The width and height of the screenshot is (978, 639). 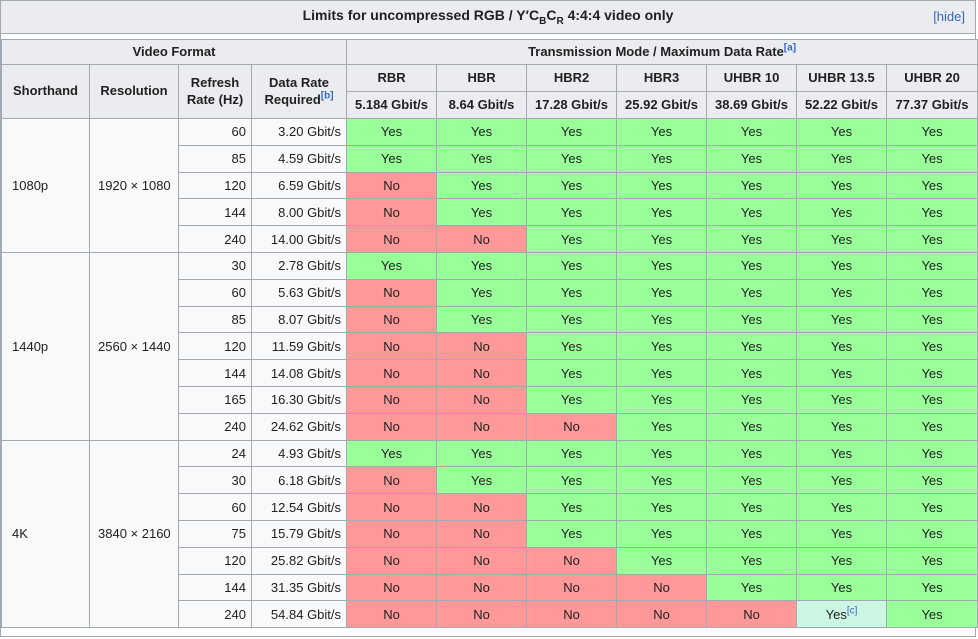 What do you see at coordinates (790, 48) in the screenshot?
I see `footnote-a-link: [a]` at bounding box center [790, 48].